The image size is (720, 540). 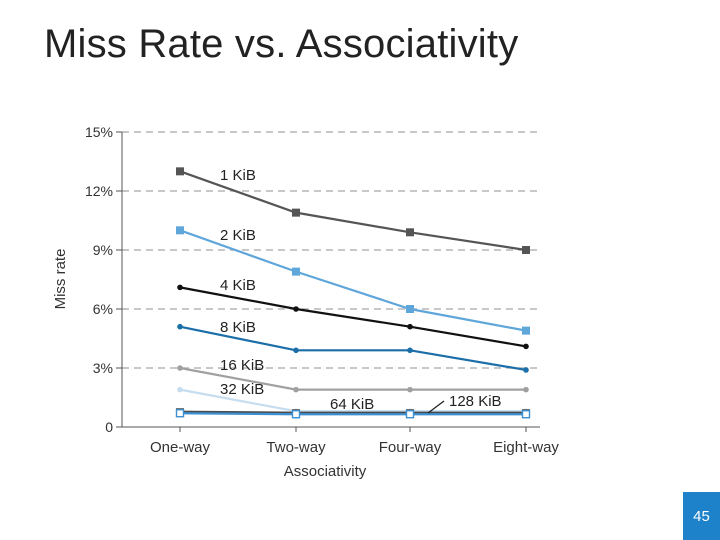 What do you see at coordinates (238, 327) in the screenshot?
I see `series-label: 8 KiB` at bounding box center [238, 327].